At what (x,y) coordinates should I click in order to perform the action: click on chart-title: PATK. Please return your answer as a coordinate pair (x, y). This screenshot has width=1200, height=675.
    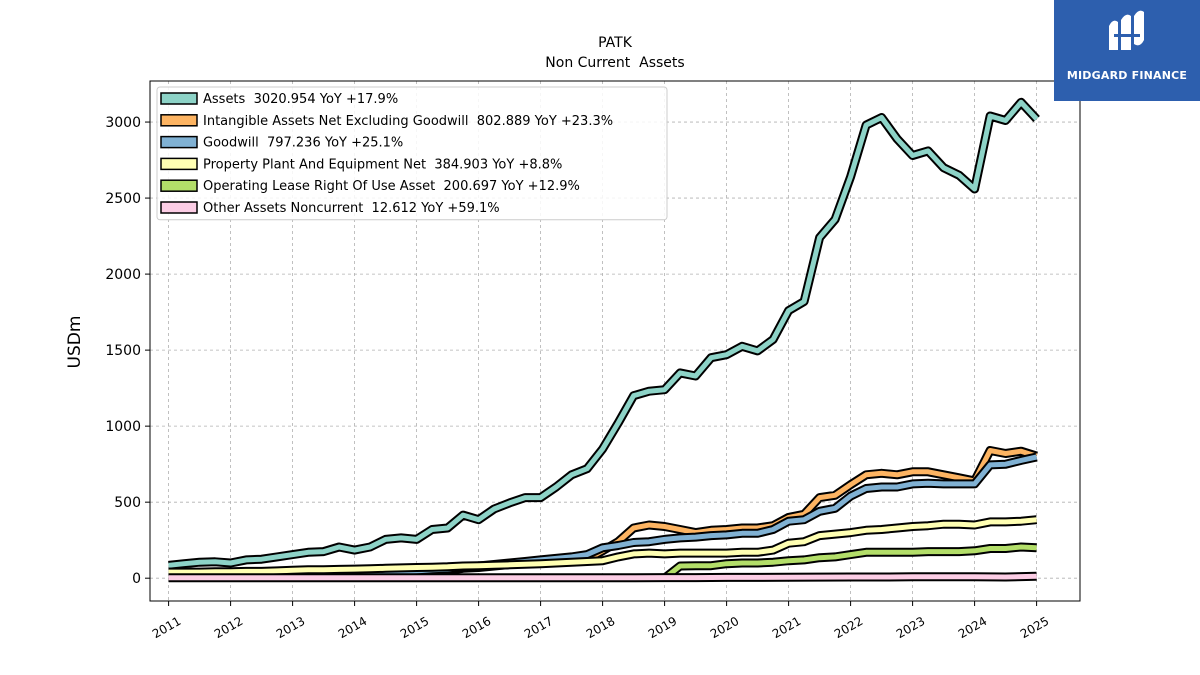
    Looking at the image, I should click on (615, 43).